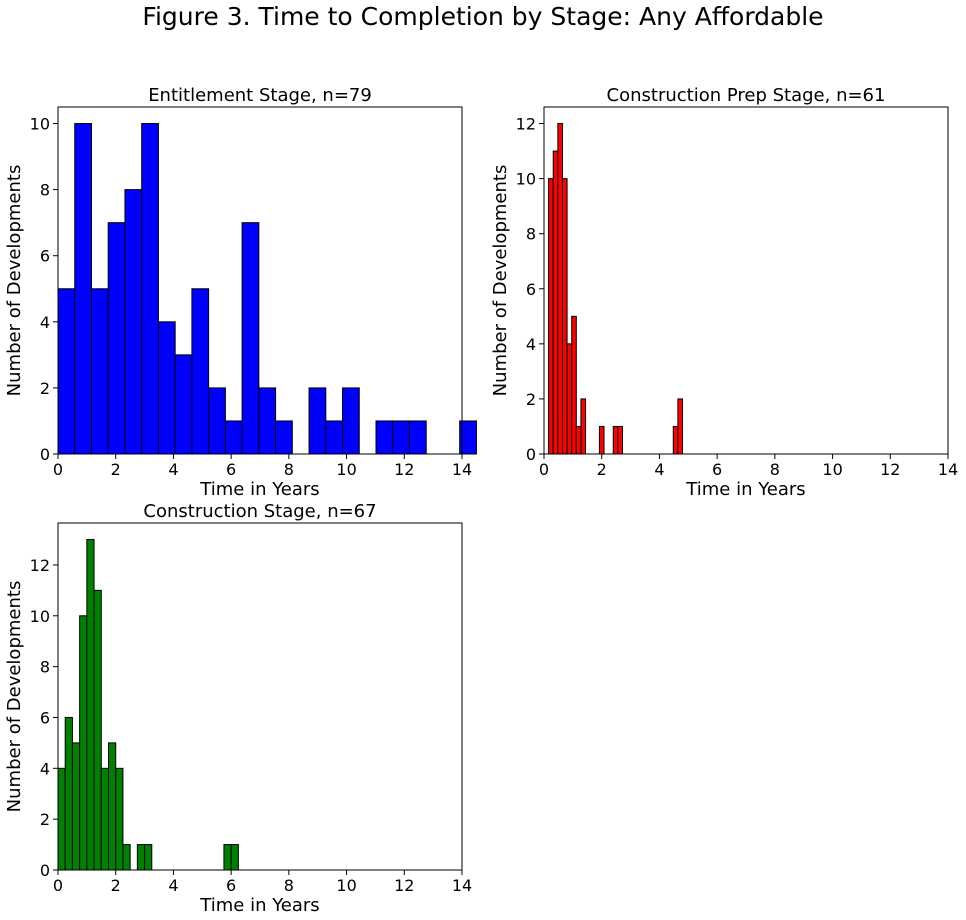 This screenshot has width=966, height=920. What do you see at coordinates (259, 511) in the screenshot?
I see `chart-title: Construction Stage, n=67` at bounding box center [259, 511].